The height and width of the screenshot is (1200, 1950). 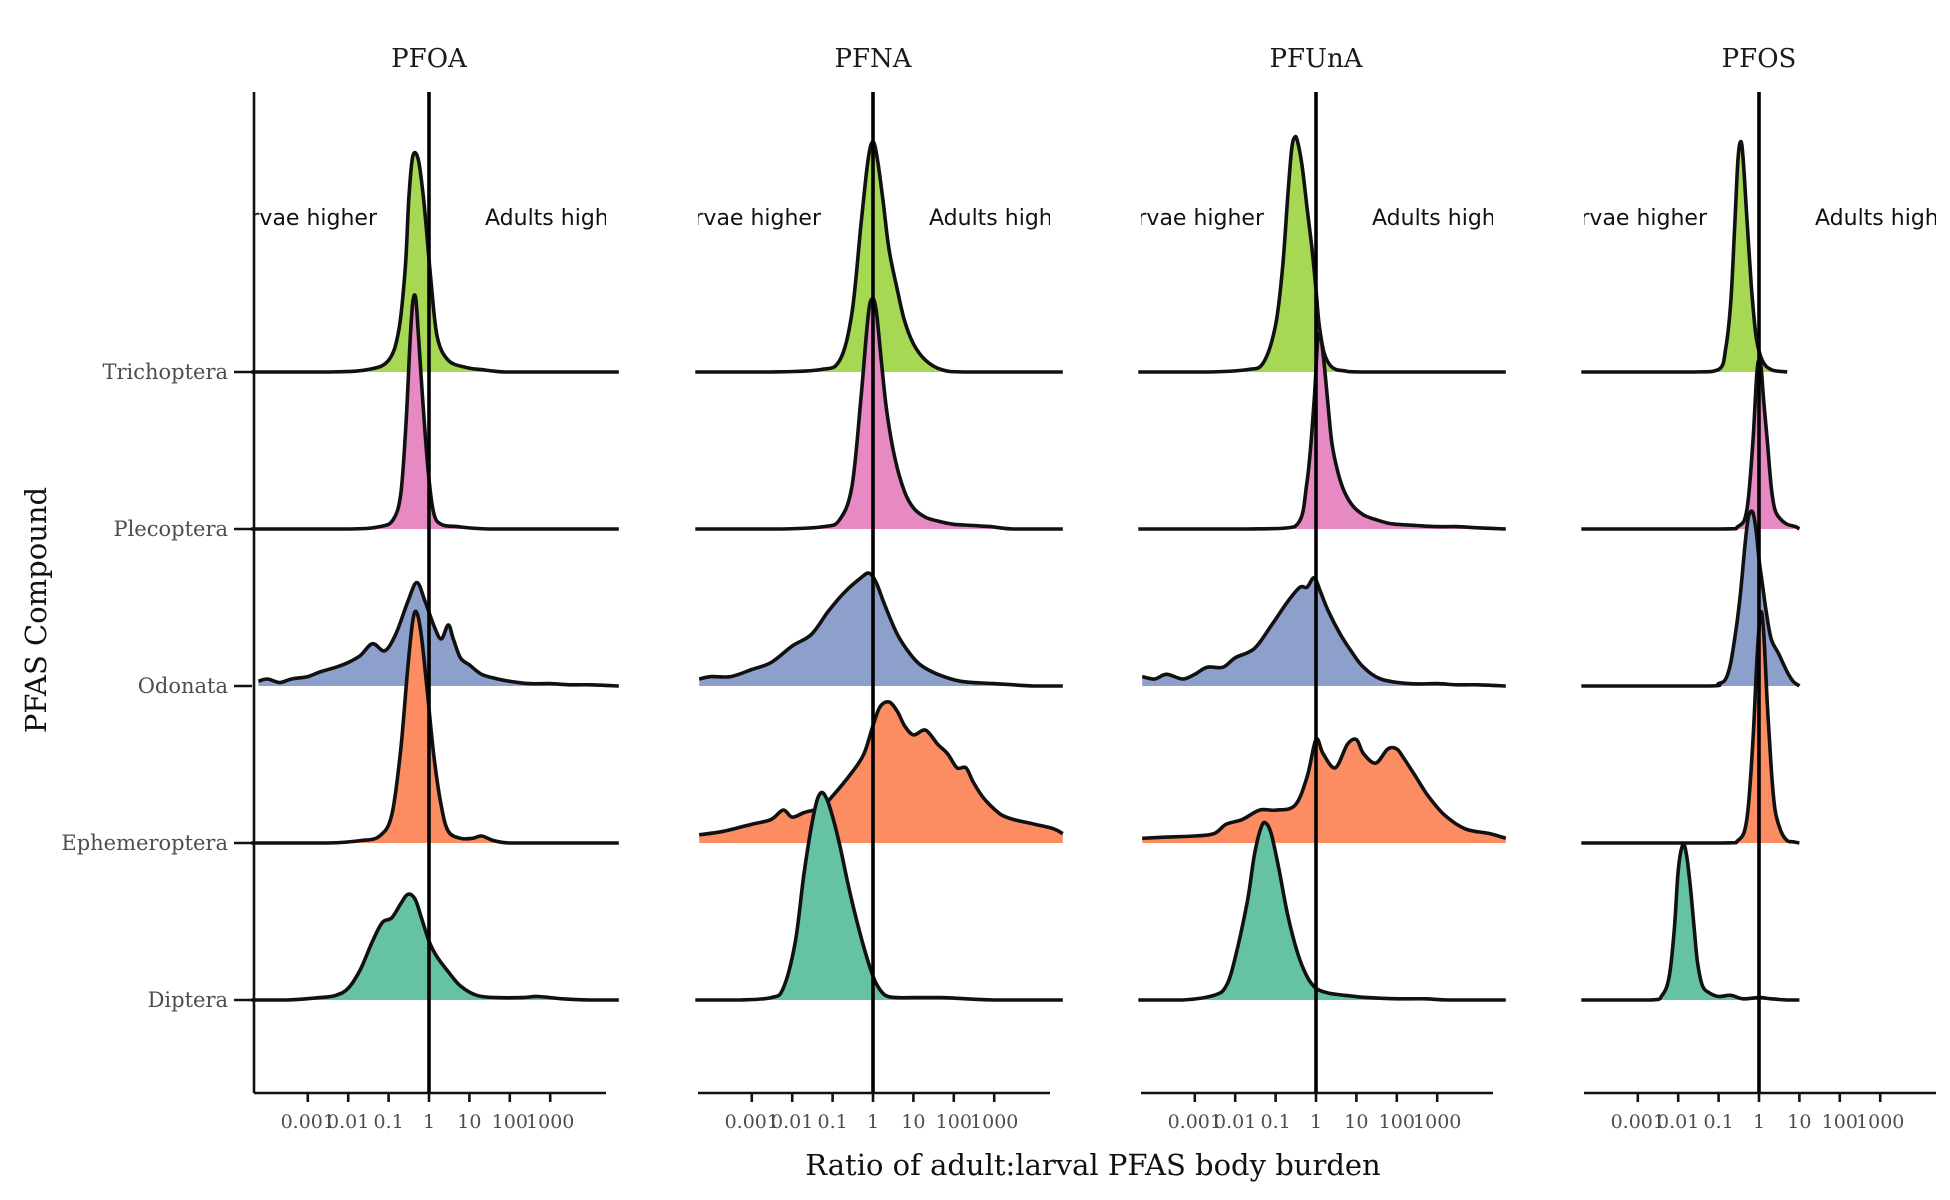 What do you see at coordinates (1759, 1122) in the screenshot?
I see `x-tick-label-pfos-3: 1` at bounding box center [1759, 1122].